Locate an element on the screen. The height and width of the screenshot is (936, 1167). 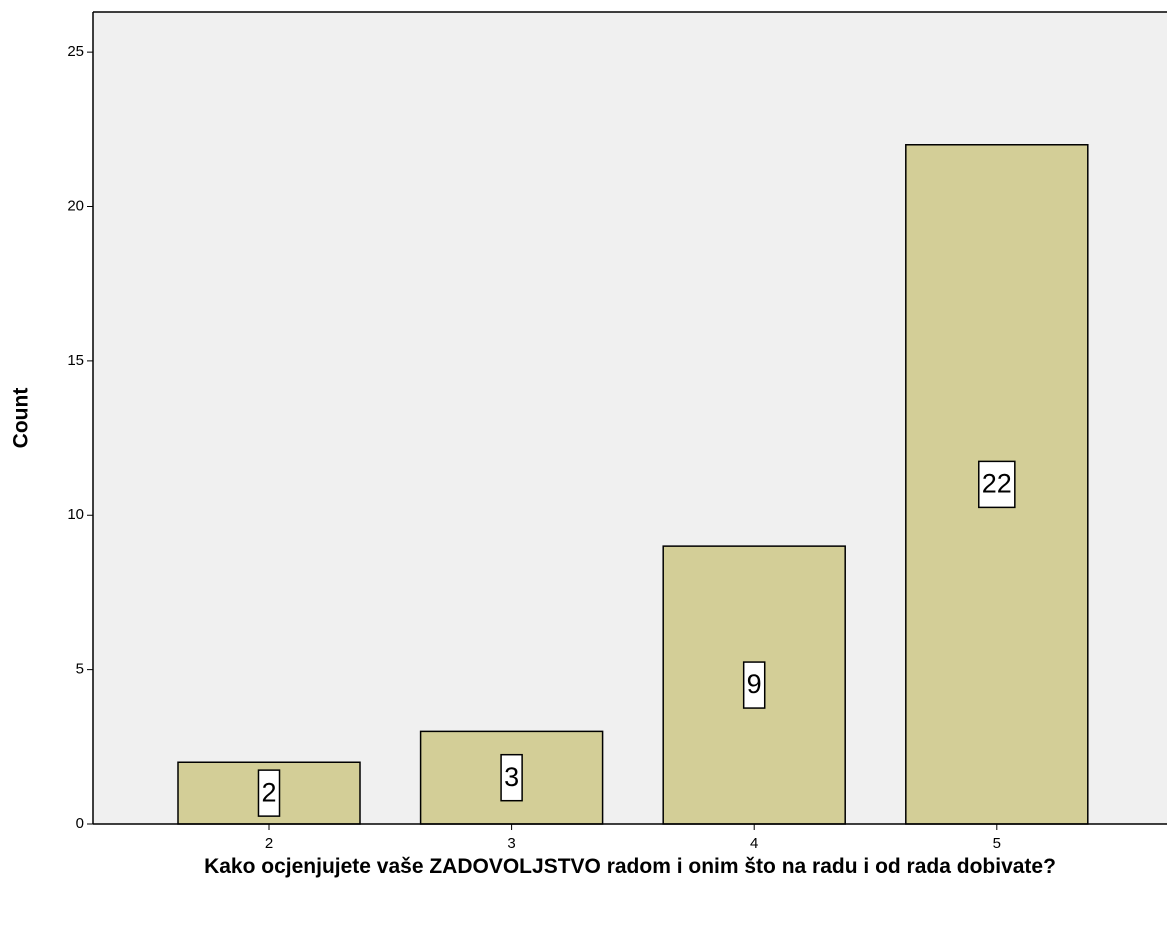
data-label: 2 is located at coordinates (268, 792).